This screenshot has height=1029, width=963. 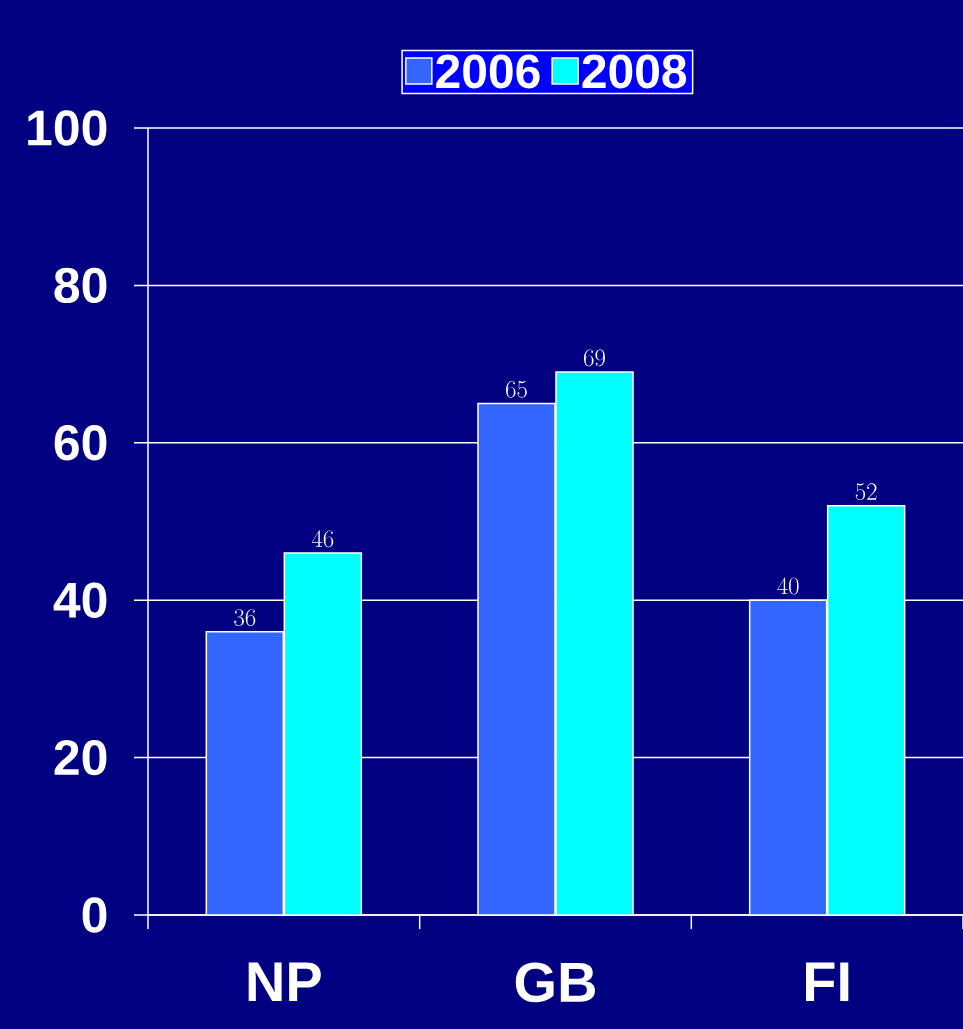 What do you see at coordinates (245, 617) in the screenshot?
I see `data-label: 36` at bounding box center [245, 617].